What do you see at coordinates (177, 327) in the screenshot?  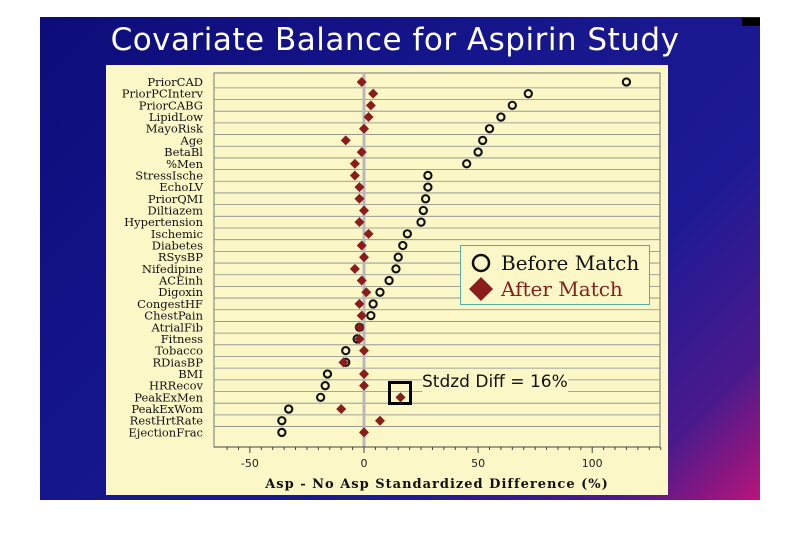 I see `category-label: AtrialFib` at bounding box center [177, 327].